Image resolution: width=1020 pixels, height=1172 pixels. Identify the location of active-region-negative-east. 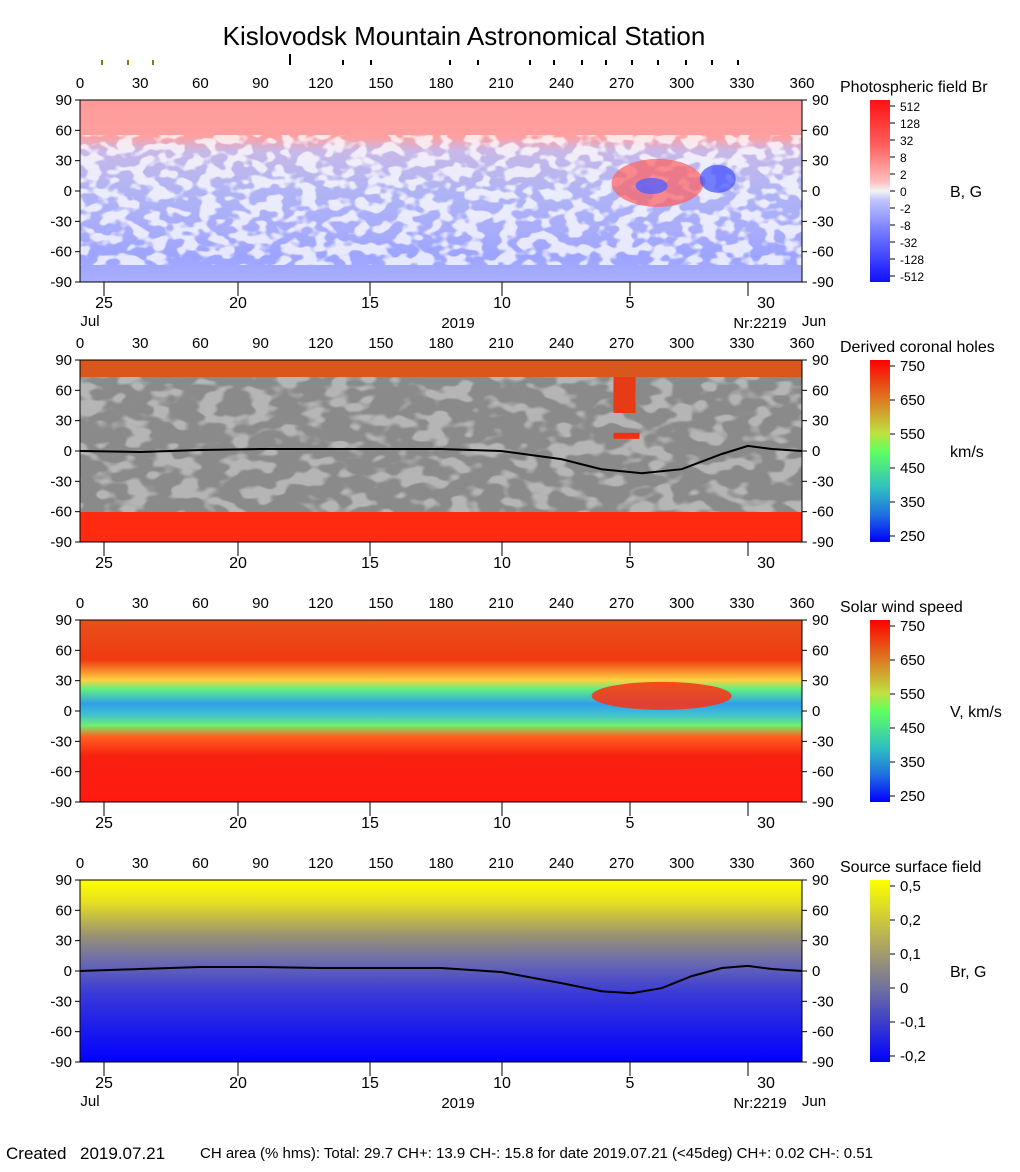
(717, 178).